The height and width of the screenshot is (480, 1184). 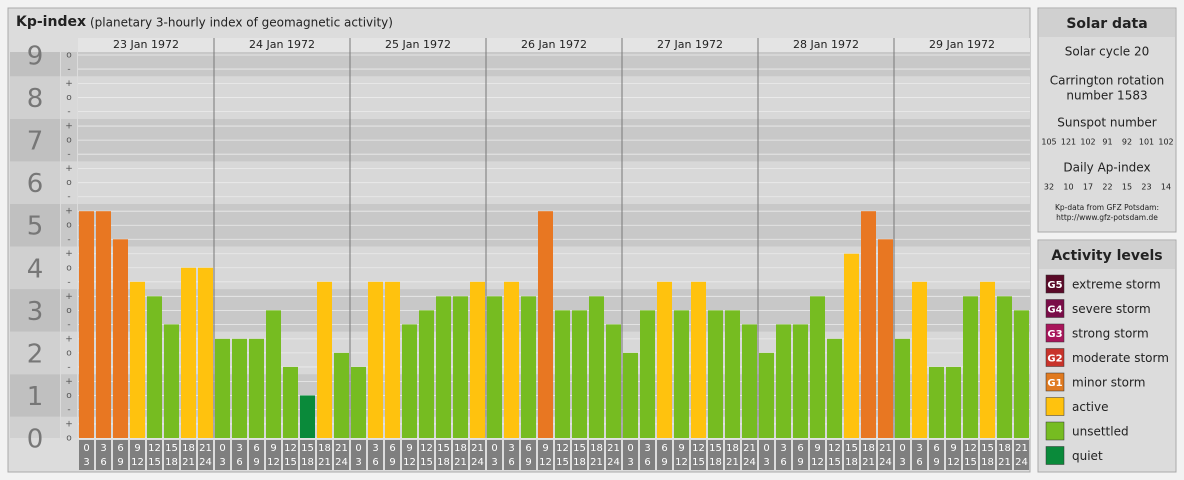 I want to click on solar-number: 15, so click(x=1127, y=187).